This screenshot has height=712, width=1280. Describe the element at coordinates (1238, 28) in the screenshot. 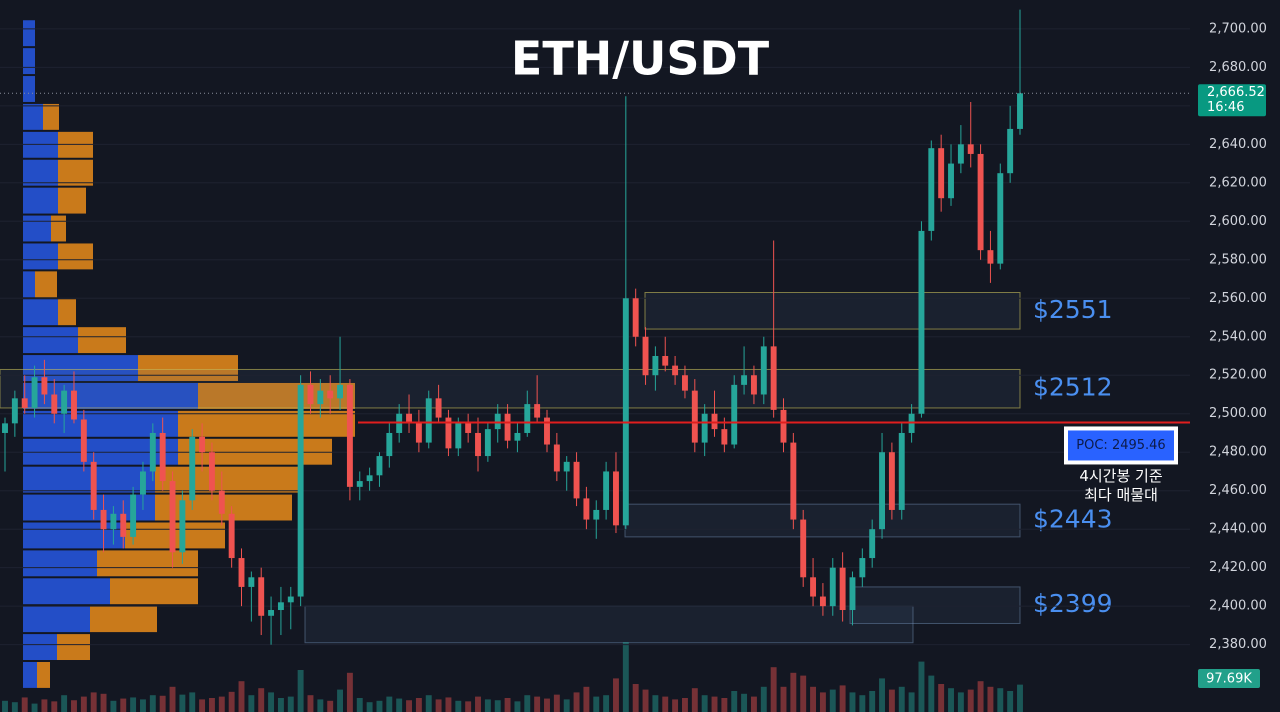

I see `y-tick-label: 2,700.00` at that location.